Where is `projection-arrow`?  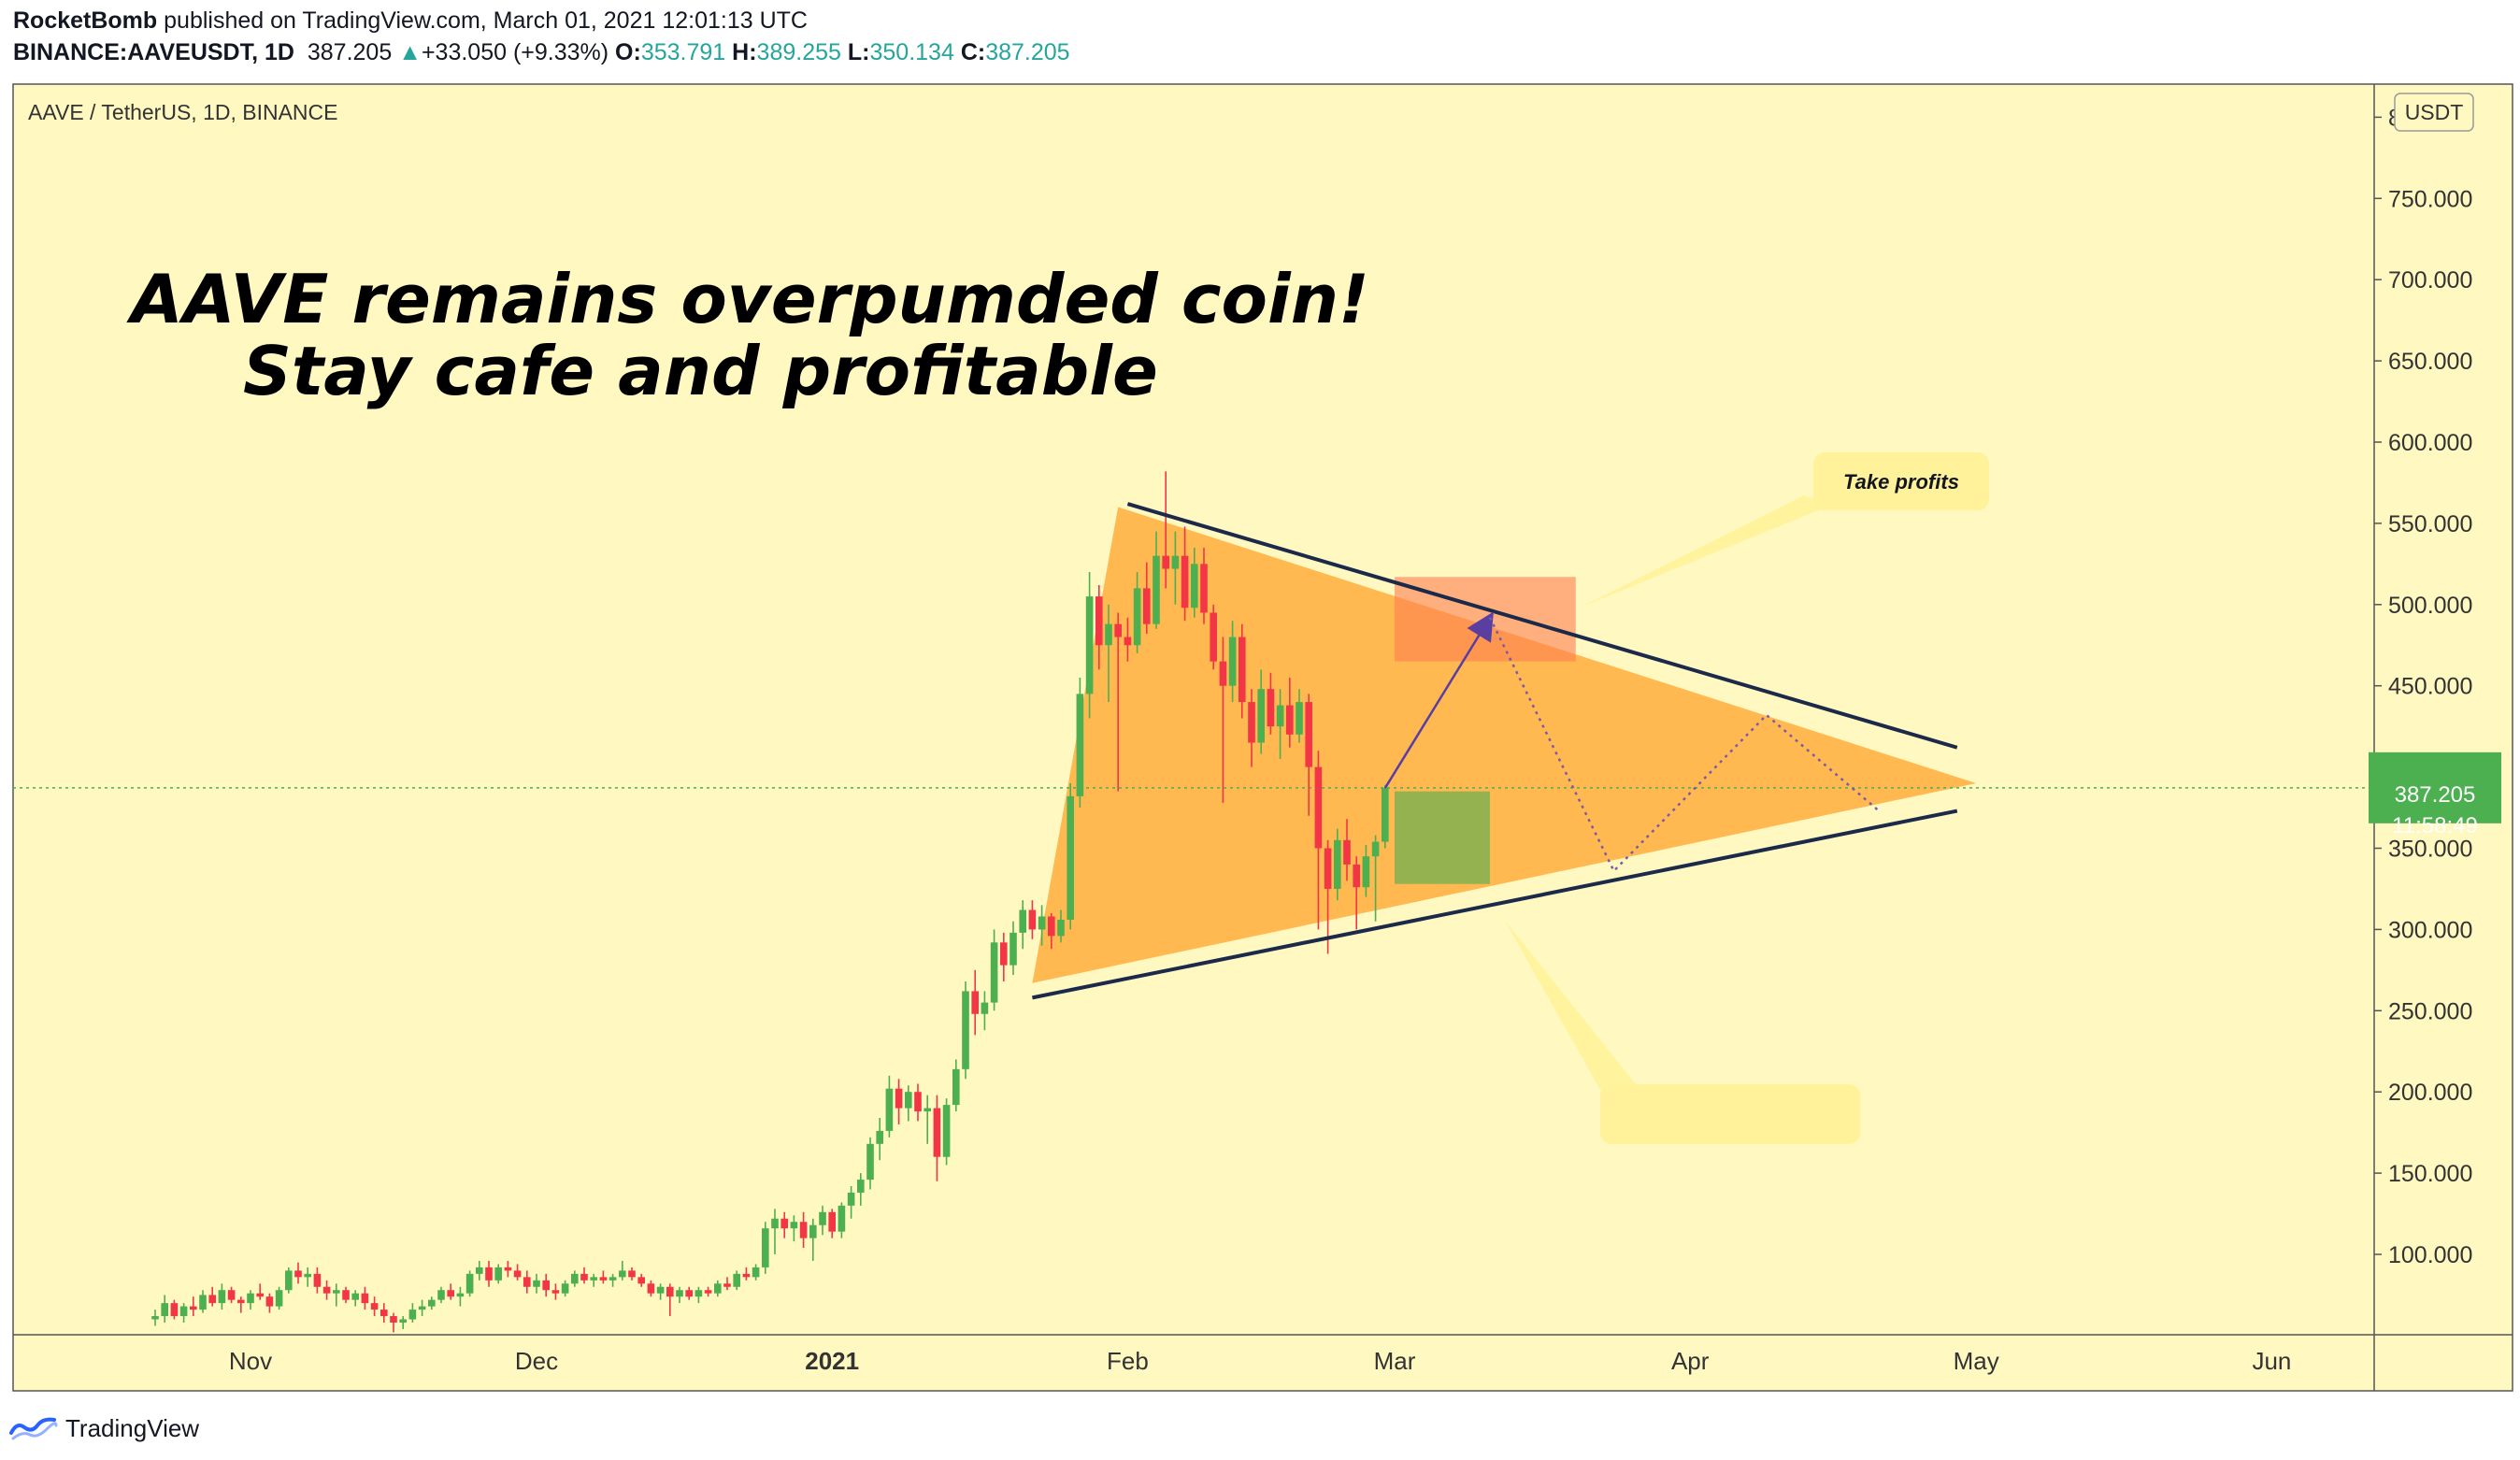 projection-arrow is located at coordinates (1438, 700).